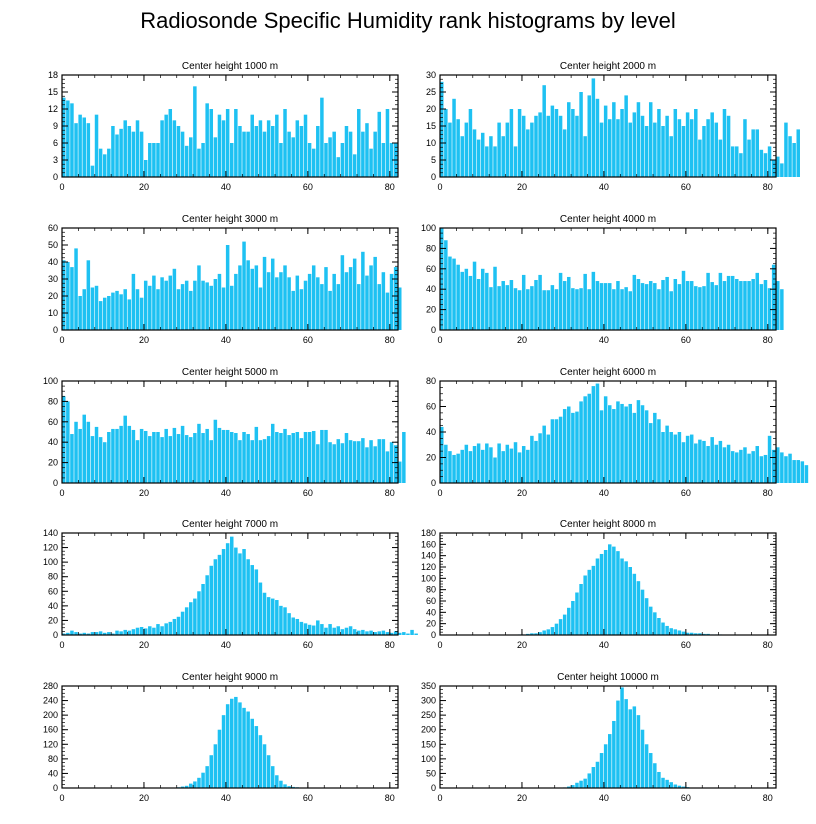 The image size is (816, 824). What do you see at coordinates (230, 66) in the screenshot?
I see `panel-title: Center height 1000 m` at bounding box center [230, 66].